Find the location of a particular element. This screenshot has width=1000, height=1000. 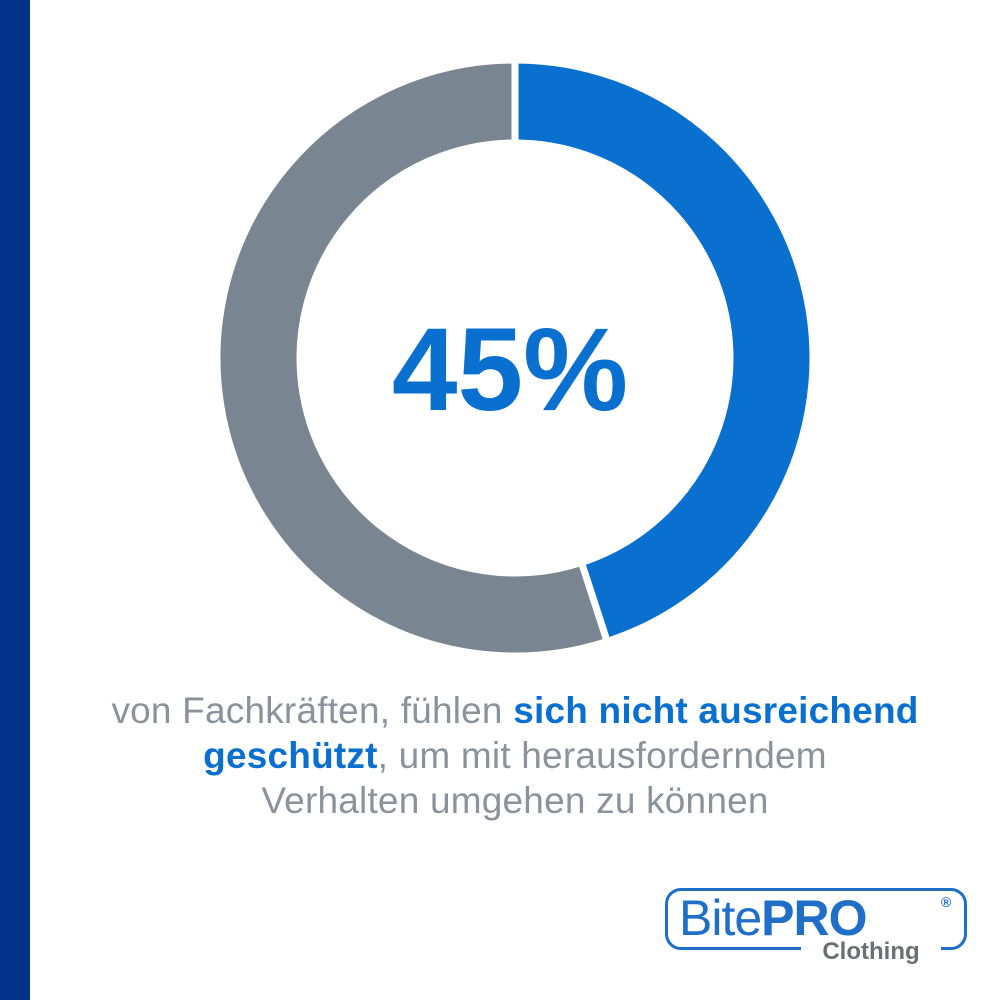

logo-wordmark: BitePRO is located at coordinates (773, 918).